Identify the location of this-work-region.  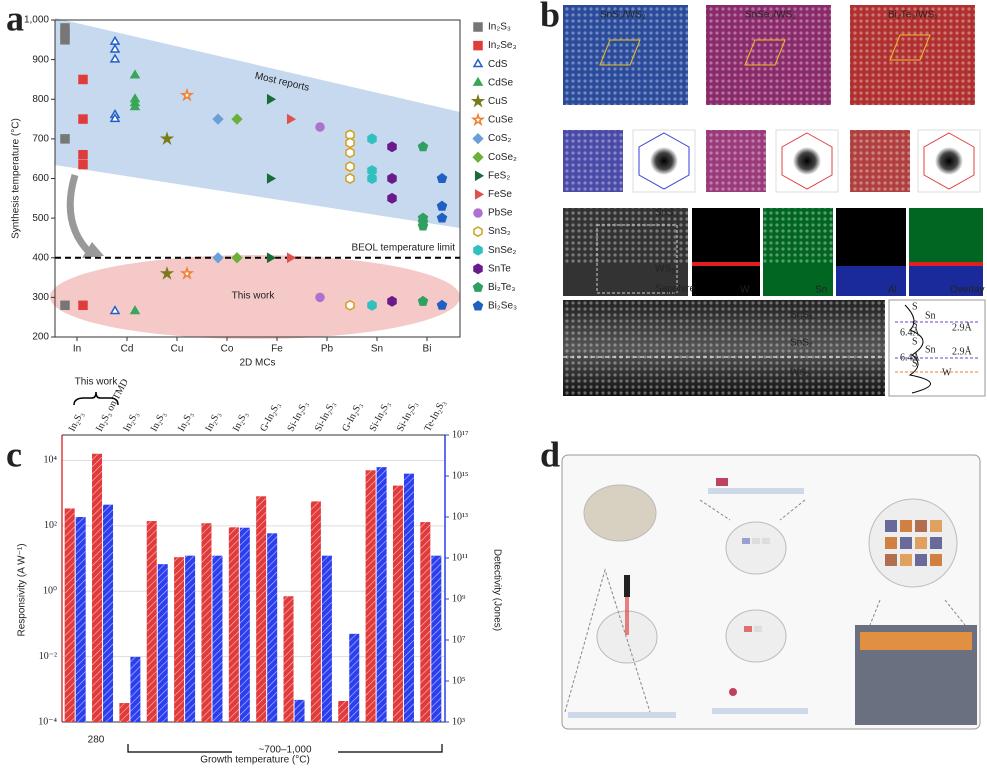
(255, 297).